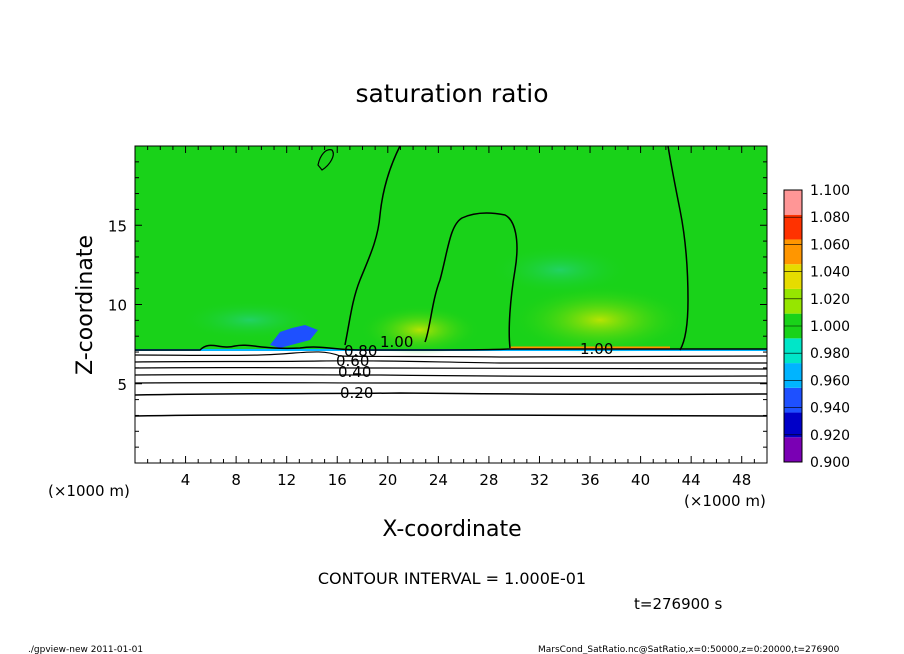  Describe the element at coordinates (830, 273) in the screenshot. I see `colorbar-label: 1.040` at that location.